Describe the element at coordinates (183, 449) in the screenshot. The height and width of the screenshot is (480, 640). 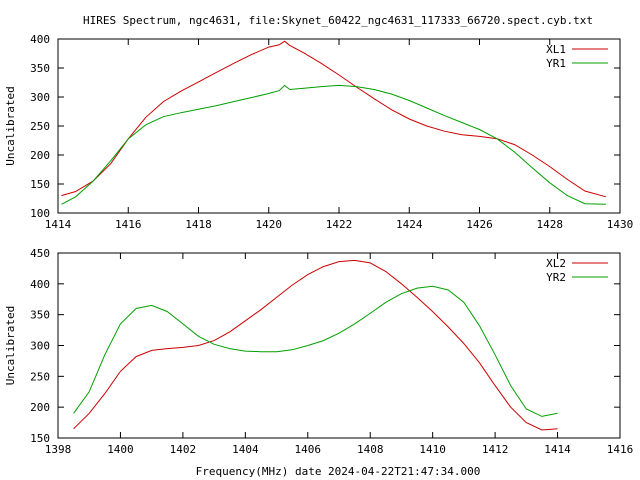
I see `x-tick-label: 1402` at that location.